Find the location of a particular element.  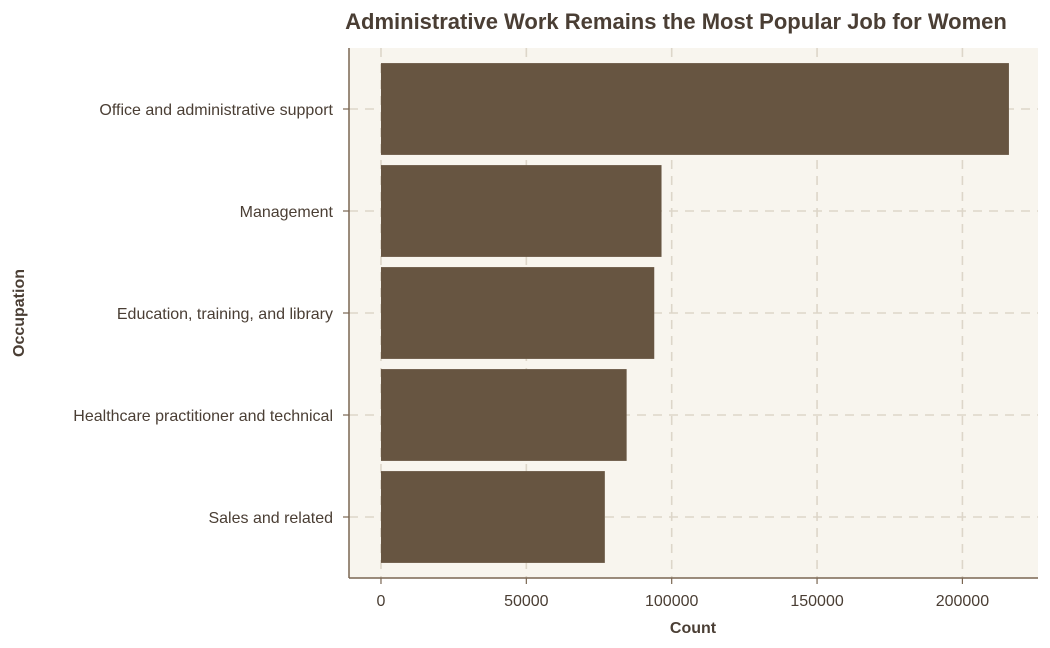

x-axis-ticks: 0 50000 100000 150000 200000 is located at coordinates (683, 594).